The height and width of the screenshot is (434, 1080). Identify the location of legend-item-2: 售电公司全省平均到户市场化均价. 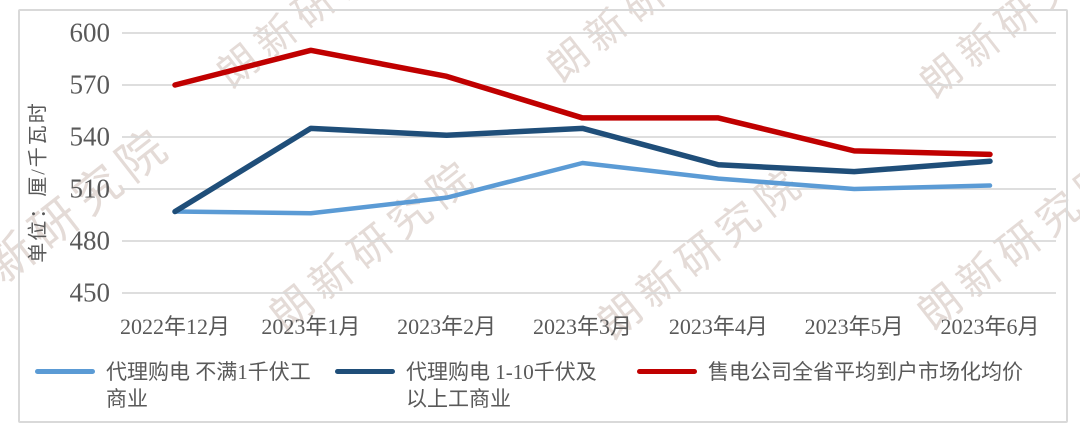
(830, 372).